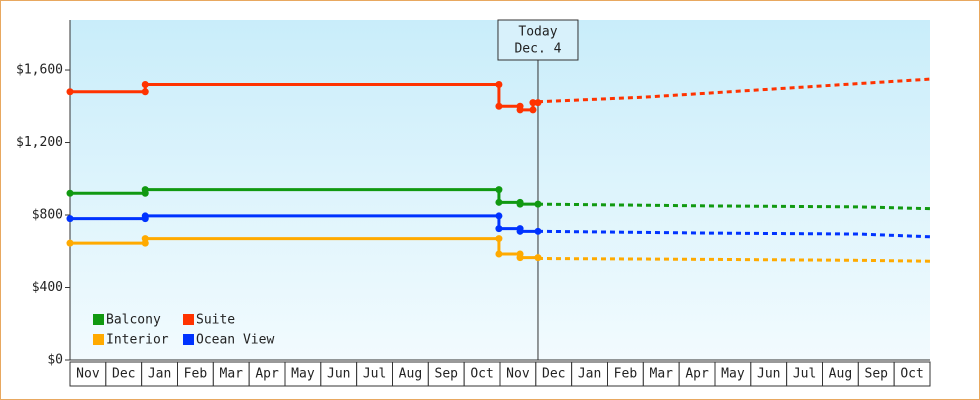  I want to click on legend-label: Ocean View, so click(235, 340).